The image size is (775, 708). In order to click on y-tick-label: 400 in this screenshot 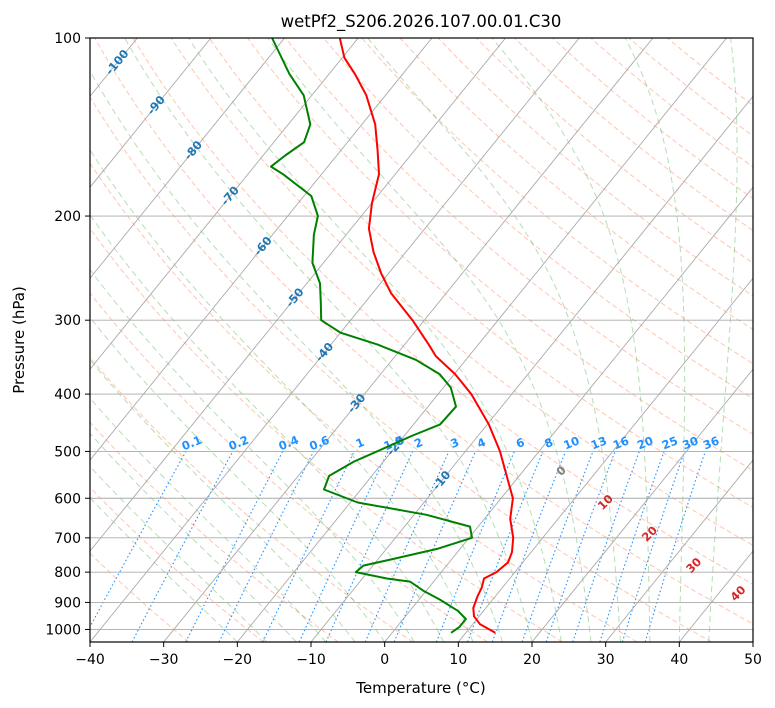, I will do `click(67, 395)`.